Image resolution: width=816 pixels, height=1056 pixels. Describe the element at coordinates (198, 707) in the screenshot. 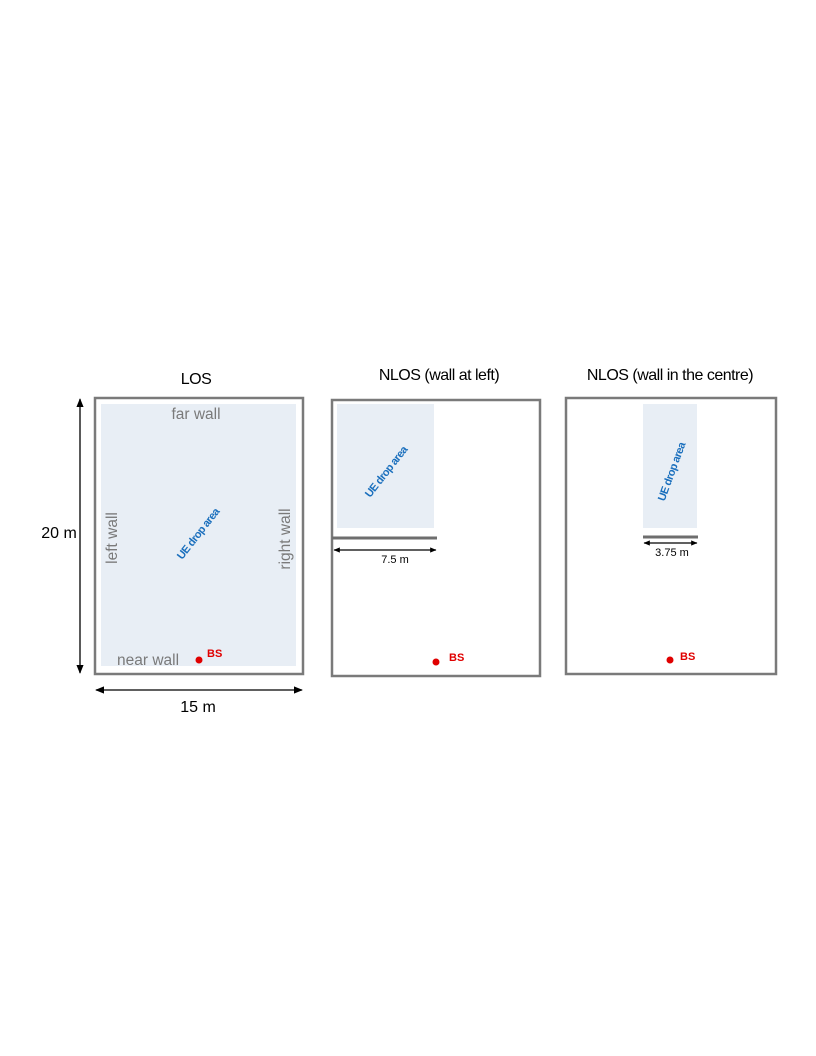

I see `width-dimension-label: 15 m` at that location.